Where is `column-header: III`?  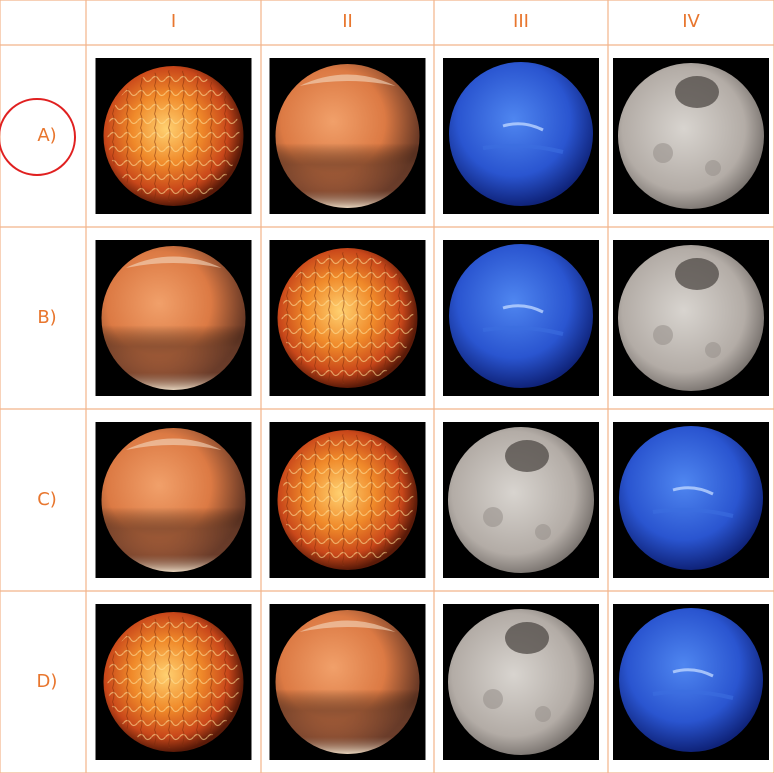 column-header: III is located at coordinates (521, 21).